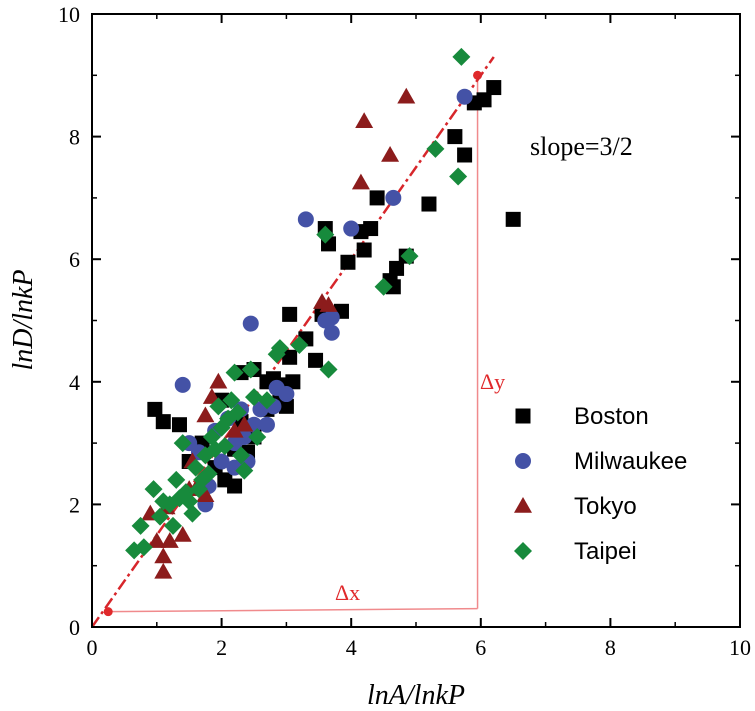 Image resolution: width=755 pixels, height=711 pixels. I want to click on legend-marker-taipei, so click(523, 551).